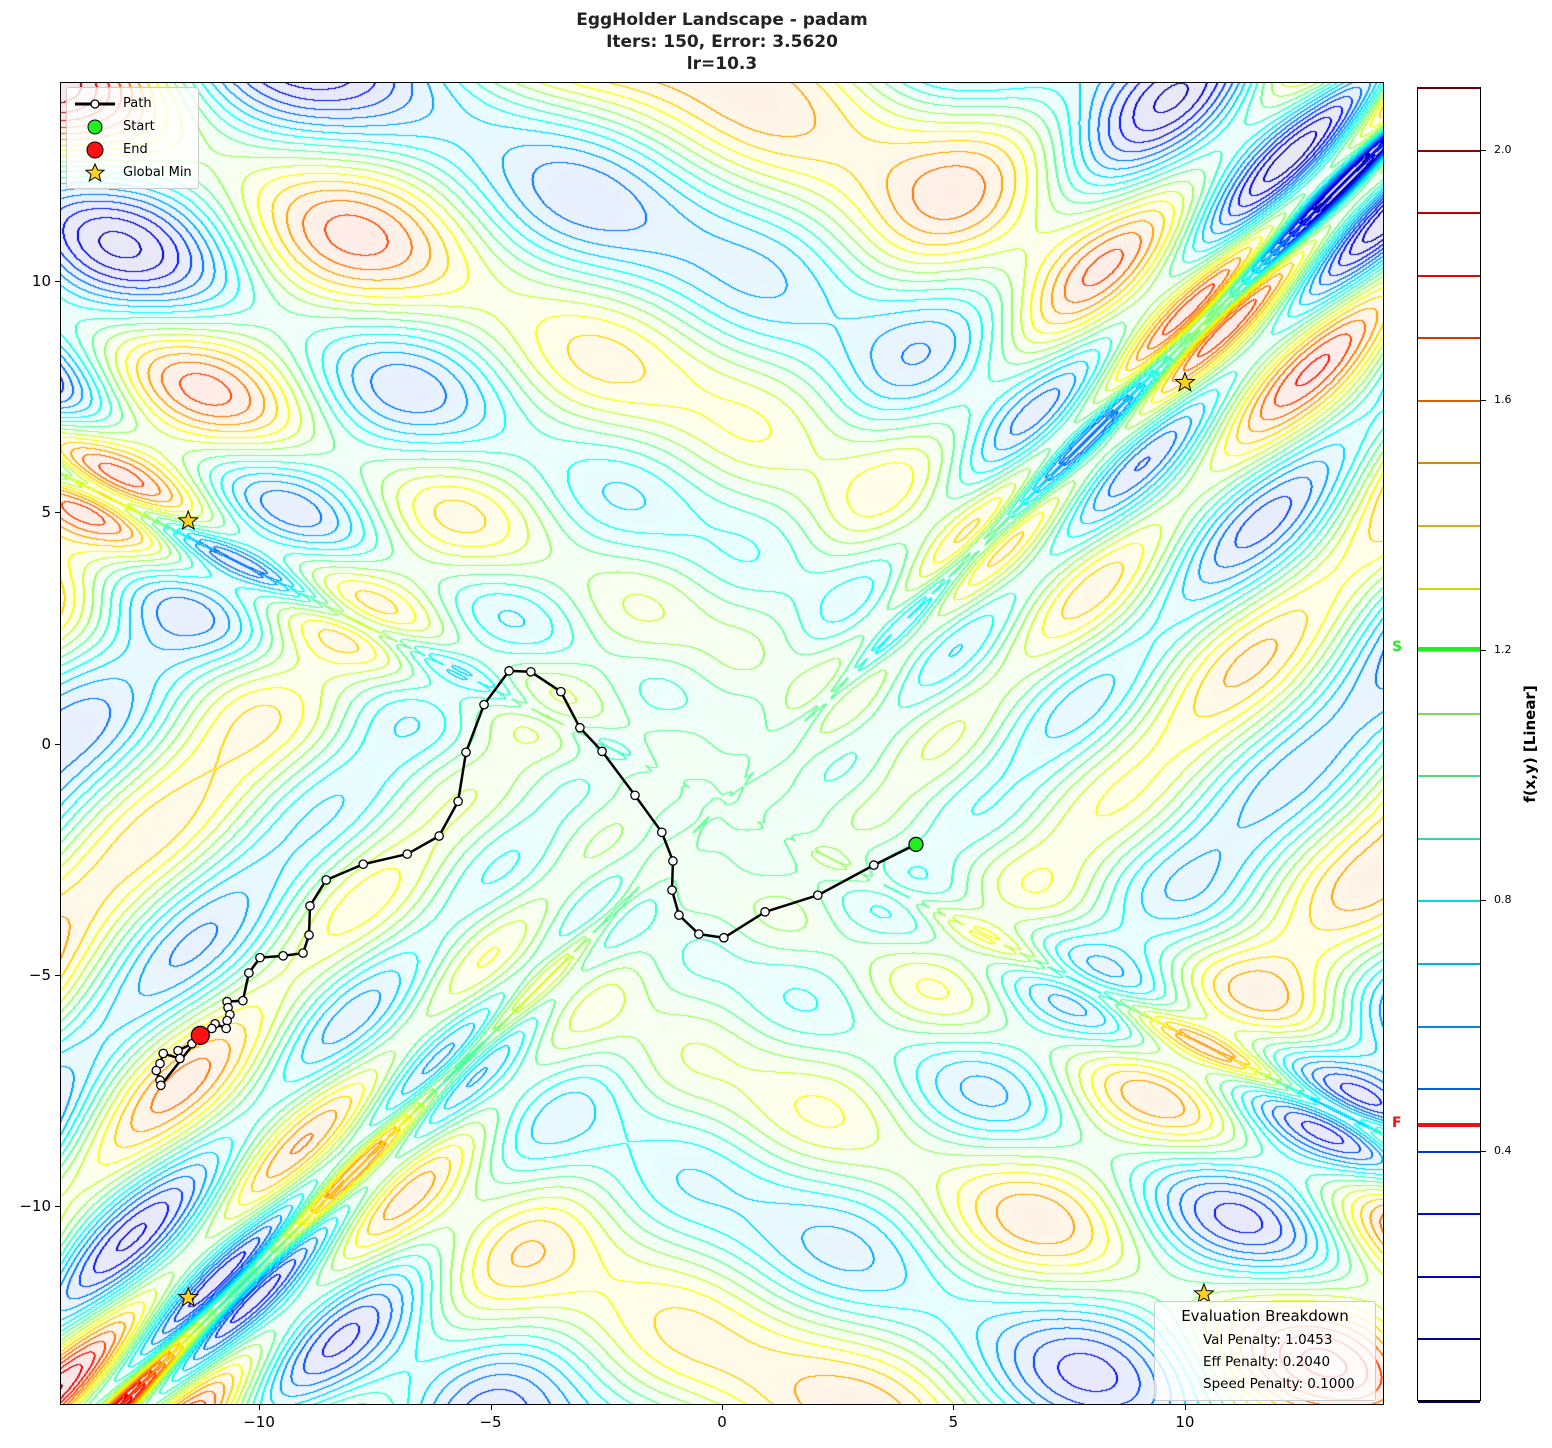 The width and height of the screenshot is (1552, 1448). What do you see at coordinates (722, 1422) in the screenshot?
I see `x-tick-label: 0` at bounding box center [722, 1422].